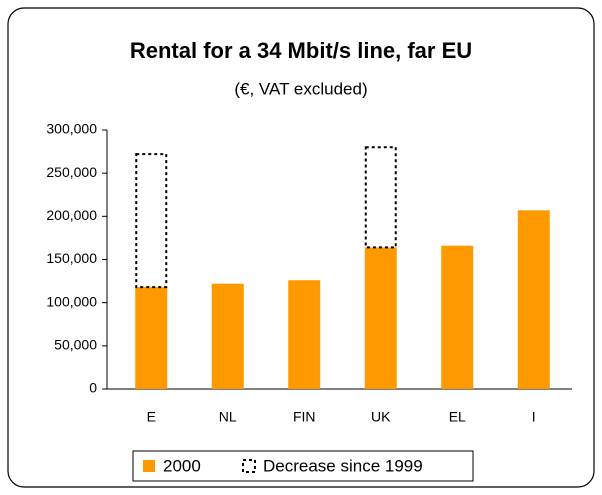 The width and height of the screenshot is (602, 495). Describe the element at coordinates (300, 88) in the screenshot. I see `chart-subtitle: (€, VAT excluded)` at that location.